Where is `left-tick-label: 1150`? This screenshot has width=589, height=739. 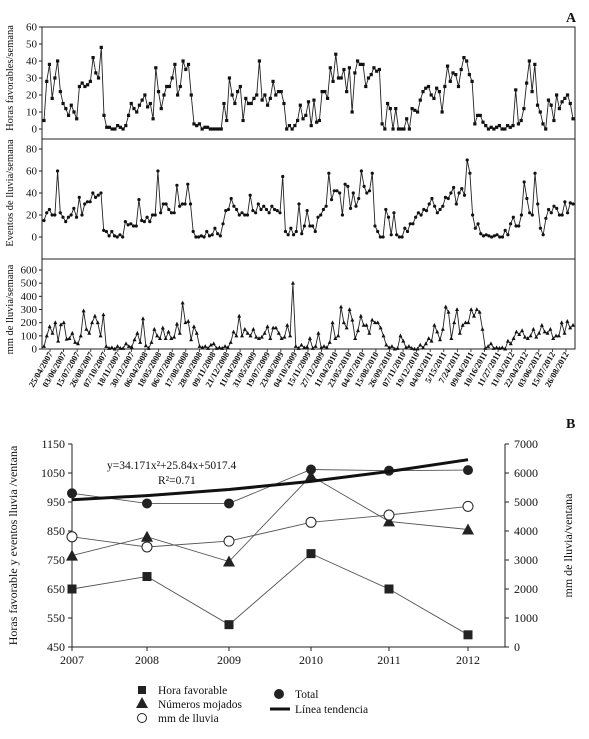
left-tick-label: 1150 is located at coordinates (53, 444).